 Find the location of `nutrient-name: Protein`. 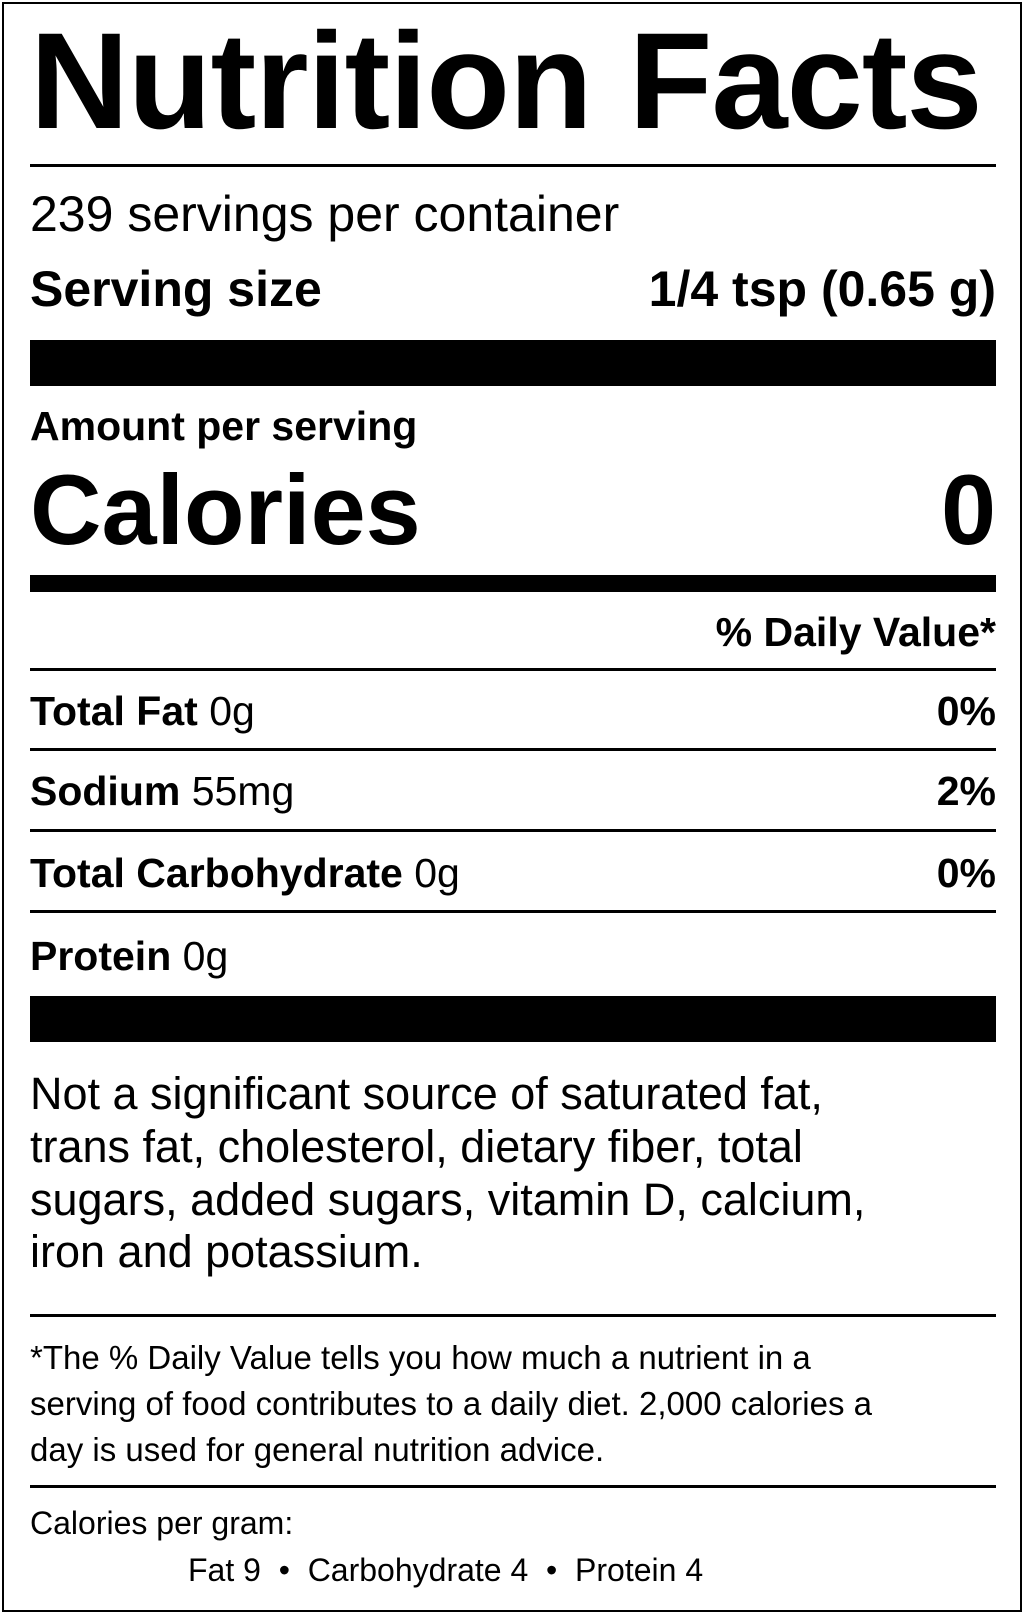

nutrient-name: Protein is located at coordinates (101, 956).